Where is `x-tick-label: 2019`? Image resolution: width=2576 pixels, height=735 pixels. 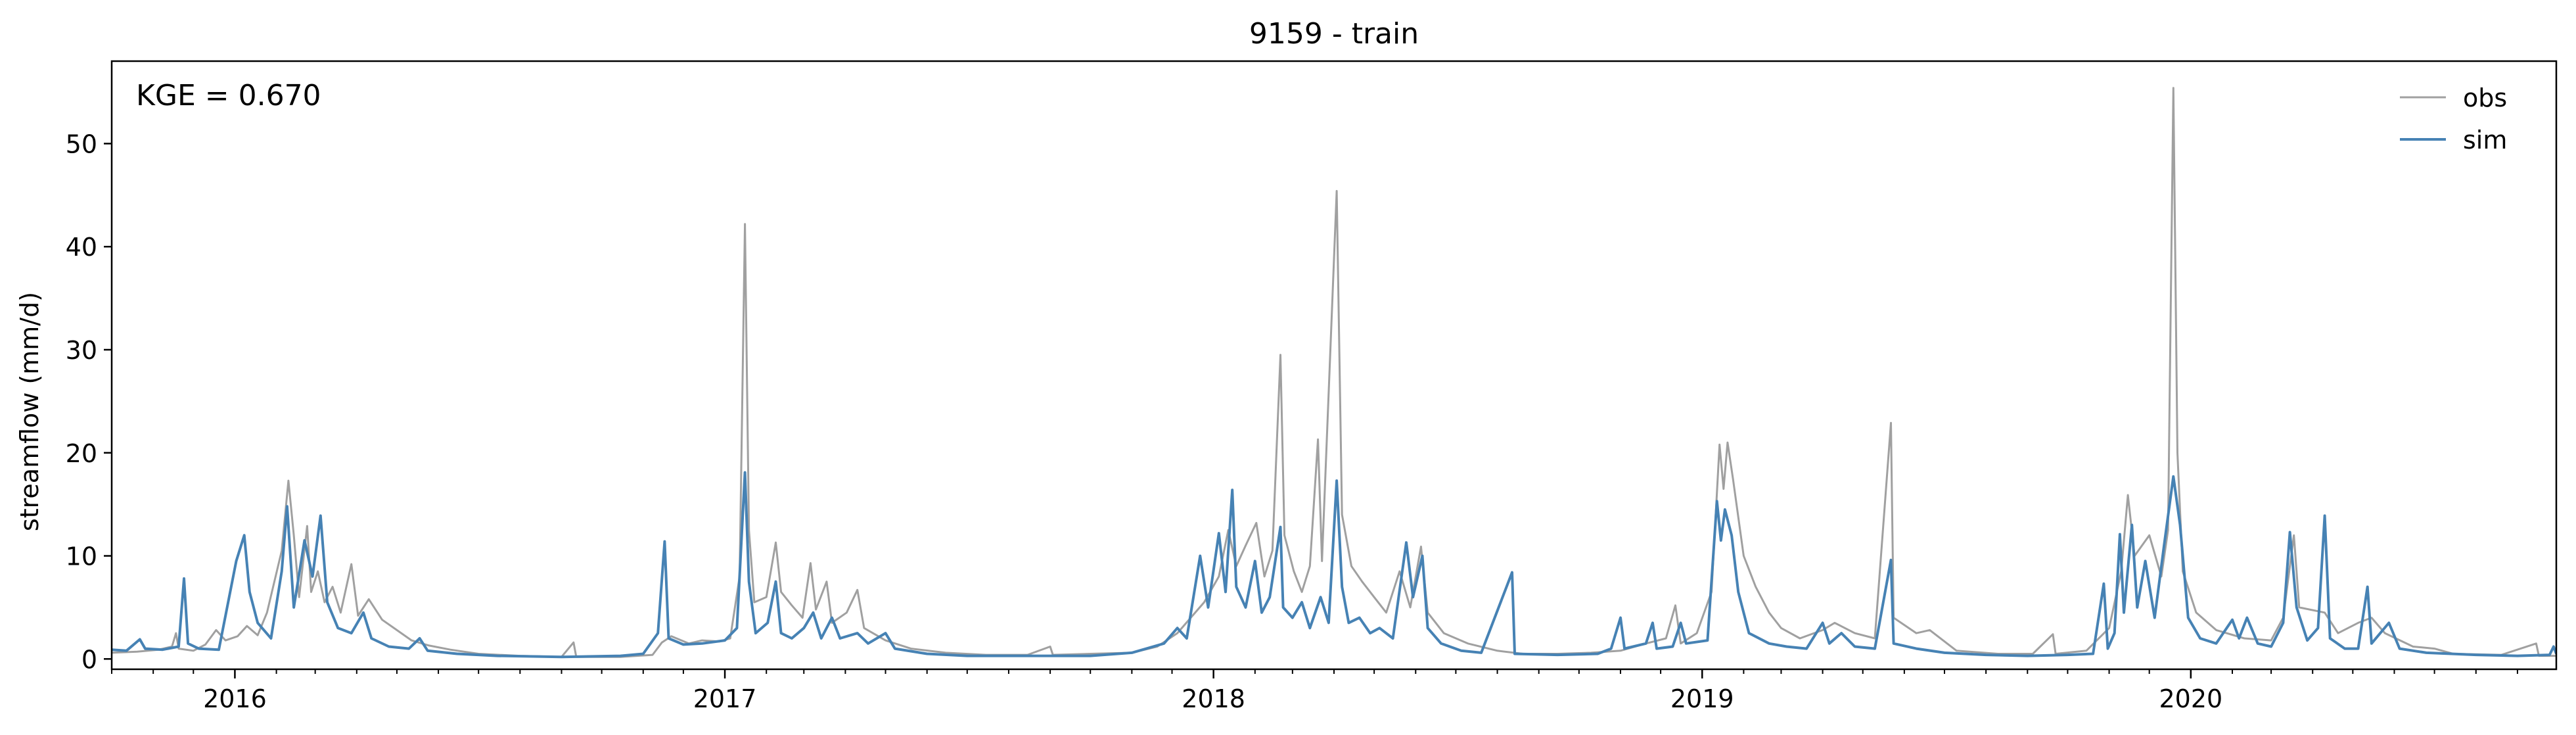 x-tick-label: 2019 is located at coordinates (1702, 698).